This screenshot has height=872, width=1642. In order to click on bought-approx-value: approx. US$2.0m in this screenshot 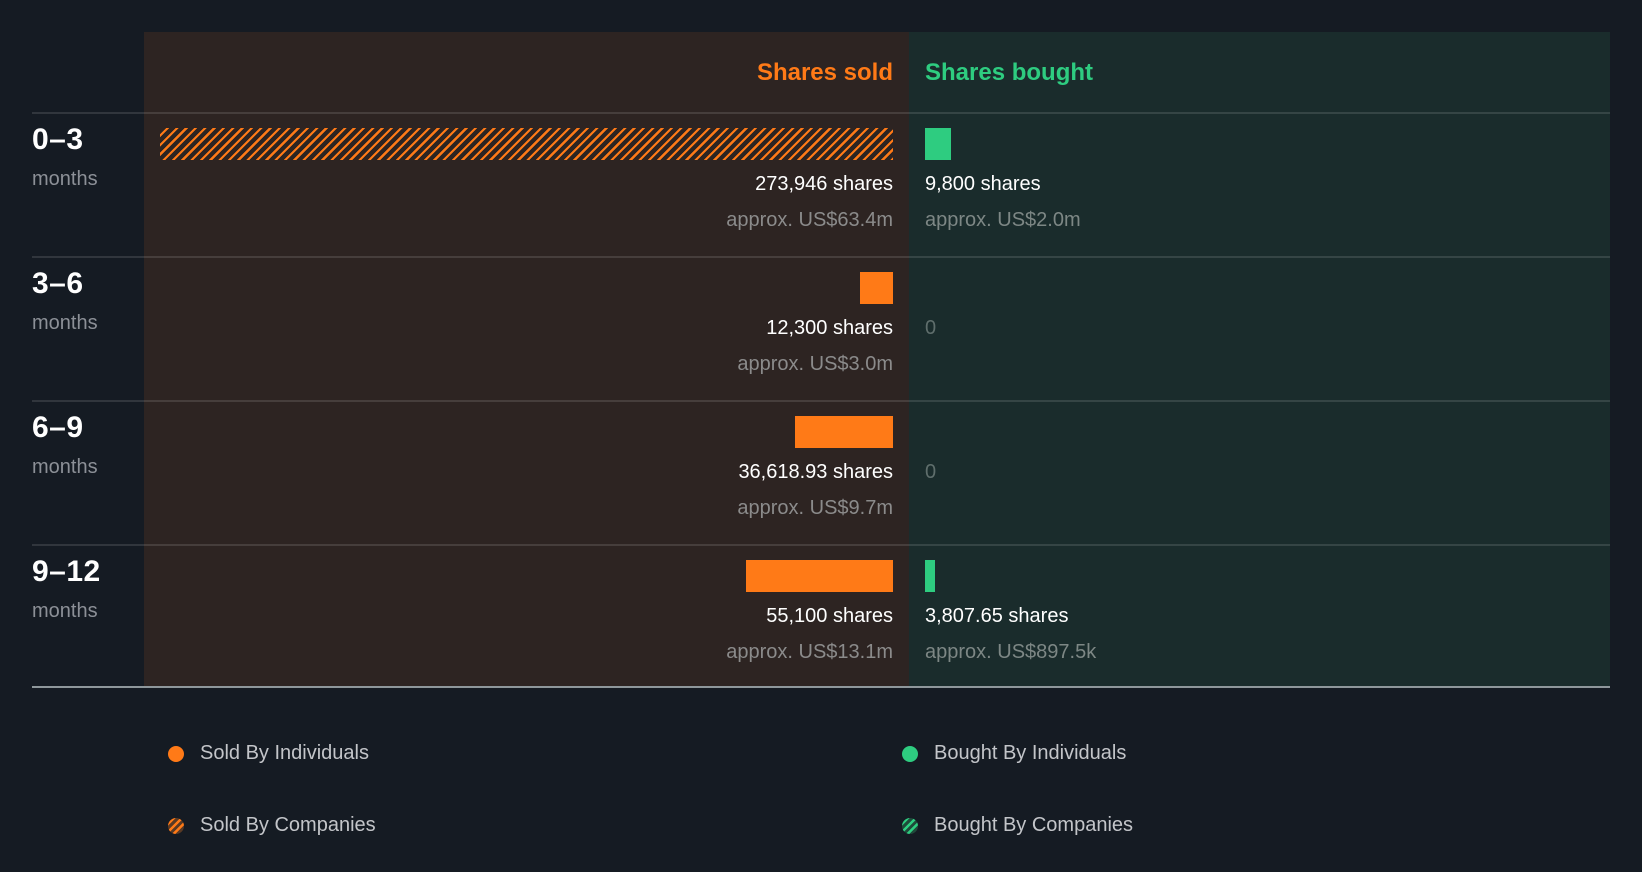, I will do `click(1003, 220)`.